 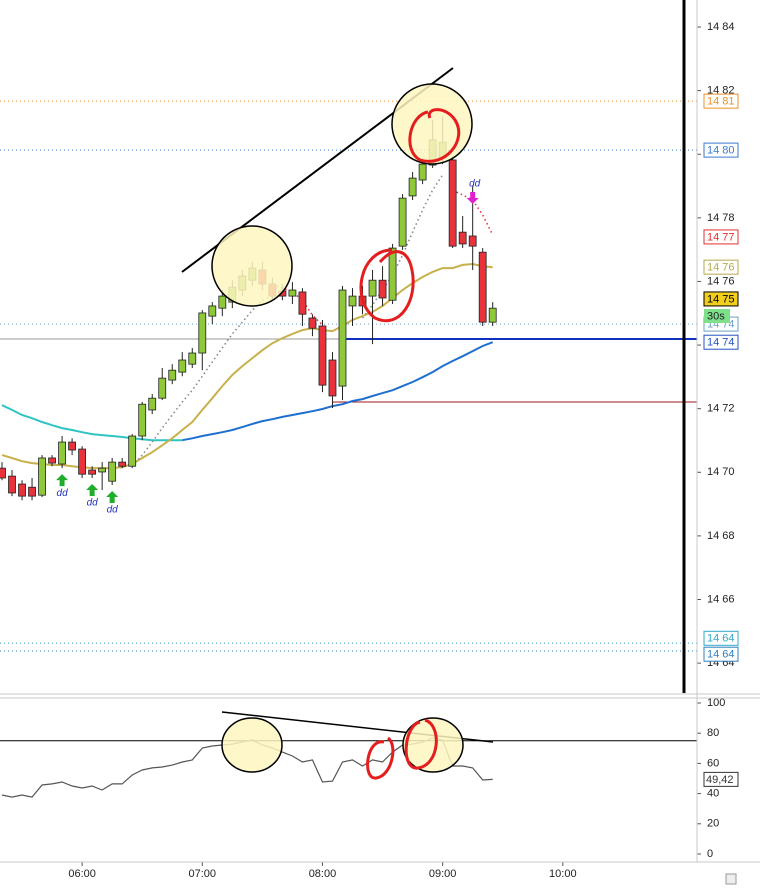 What do you see at coordinates (713, 763) in the screenshot?
I see `y-tick-label: 60` at bounding box center [713, 763].